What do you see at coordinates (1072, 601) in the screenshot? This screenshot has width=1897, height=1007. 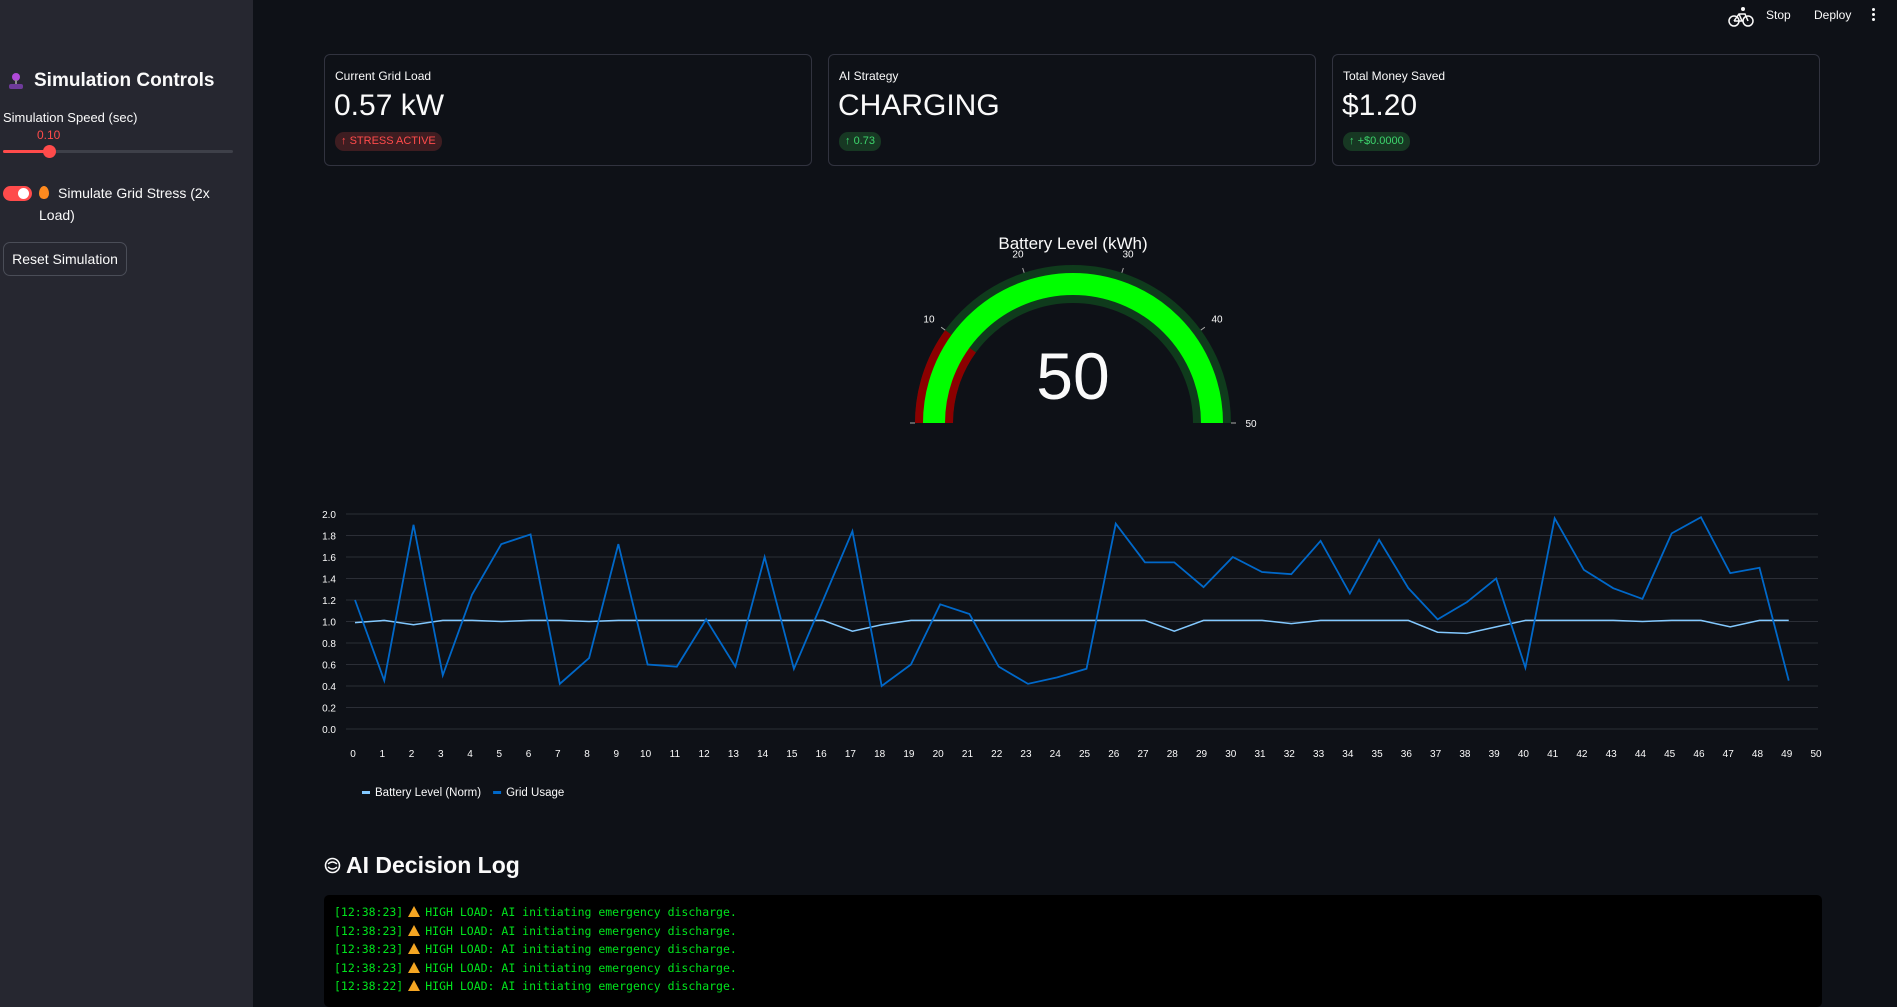 I see `series-line-grid-usage` at bounding box center [1072, 601].